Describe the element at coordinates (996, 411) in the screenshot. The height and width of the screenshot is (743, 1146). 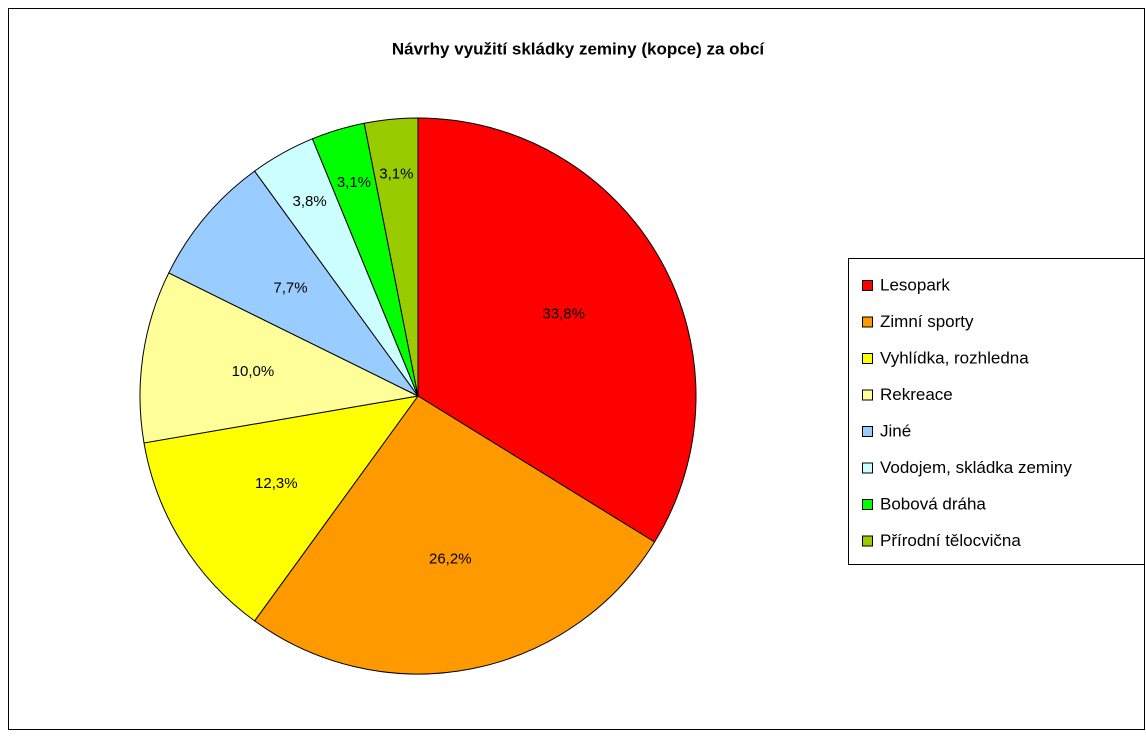
I see `legend-box` at that location.